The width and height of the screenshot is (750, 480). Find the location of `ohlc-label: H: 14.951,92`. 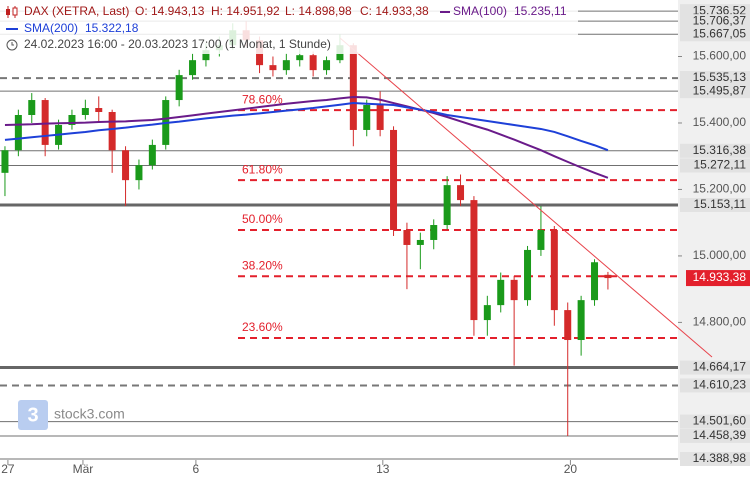

ohlc-label: H: 14.951,92 is located at coordinates (245, 11).